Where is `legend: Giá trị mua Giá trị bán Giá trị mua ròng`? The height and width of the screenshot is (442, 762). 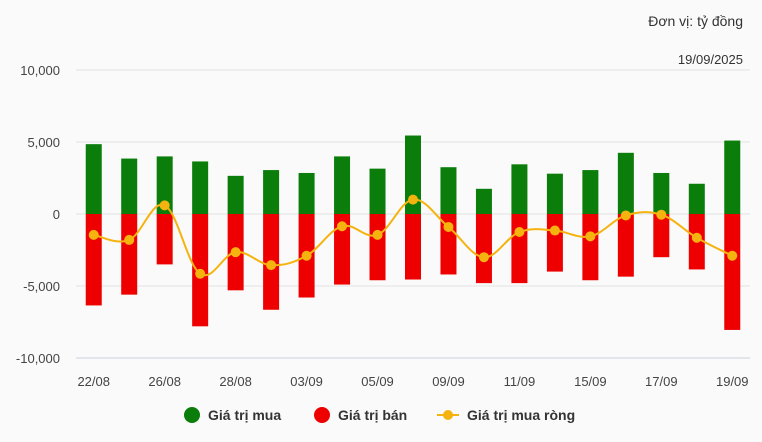
legend: Giá trị mua Giá trị bán Giá trị mua ròng is located at coordinates (379, 415).